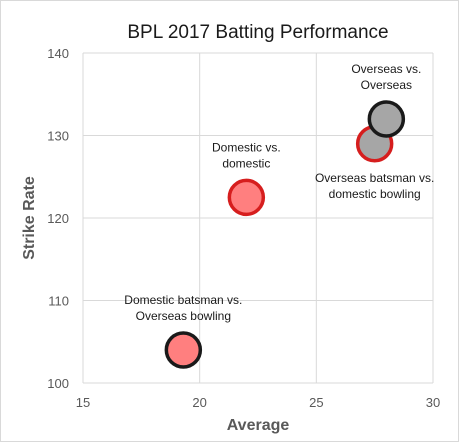  I want to click on x-tick-label: 25, so click(316, 402).